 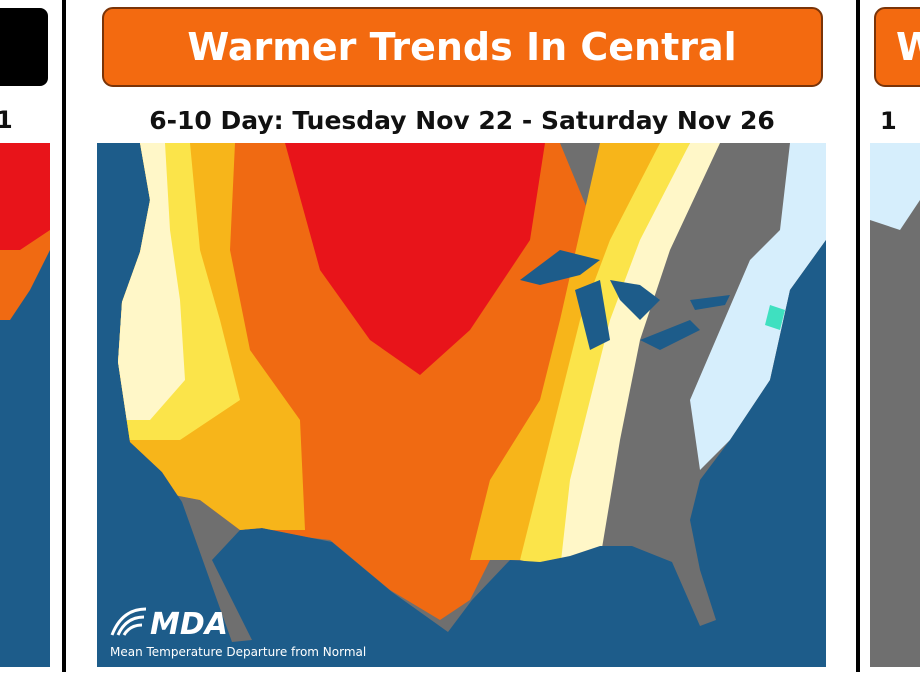 I want to click on caption: Mean Temperature Departure from Normal, so click(x=238, y=652).